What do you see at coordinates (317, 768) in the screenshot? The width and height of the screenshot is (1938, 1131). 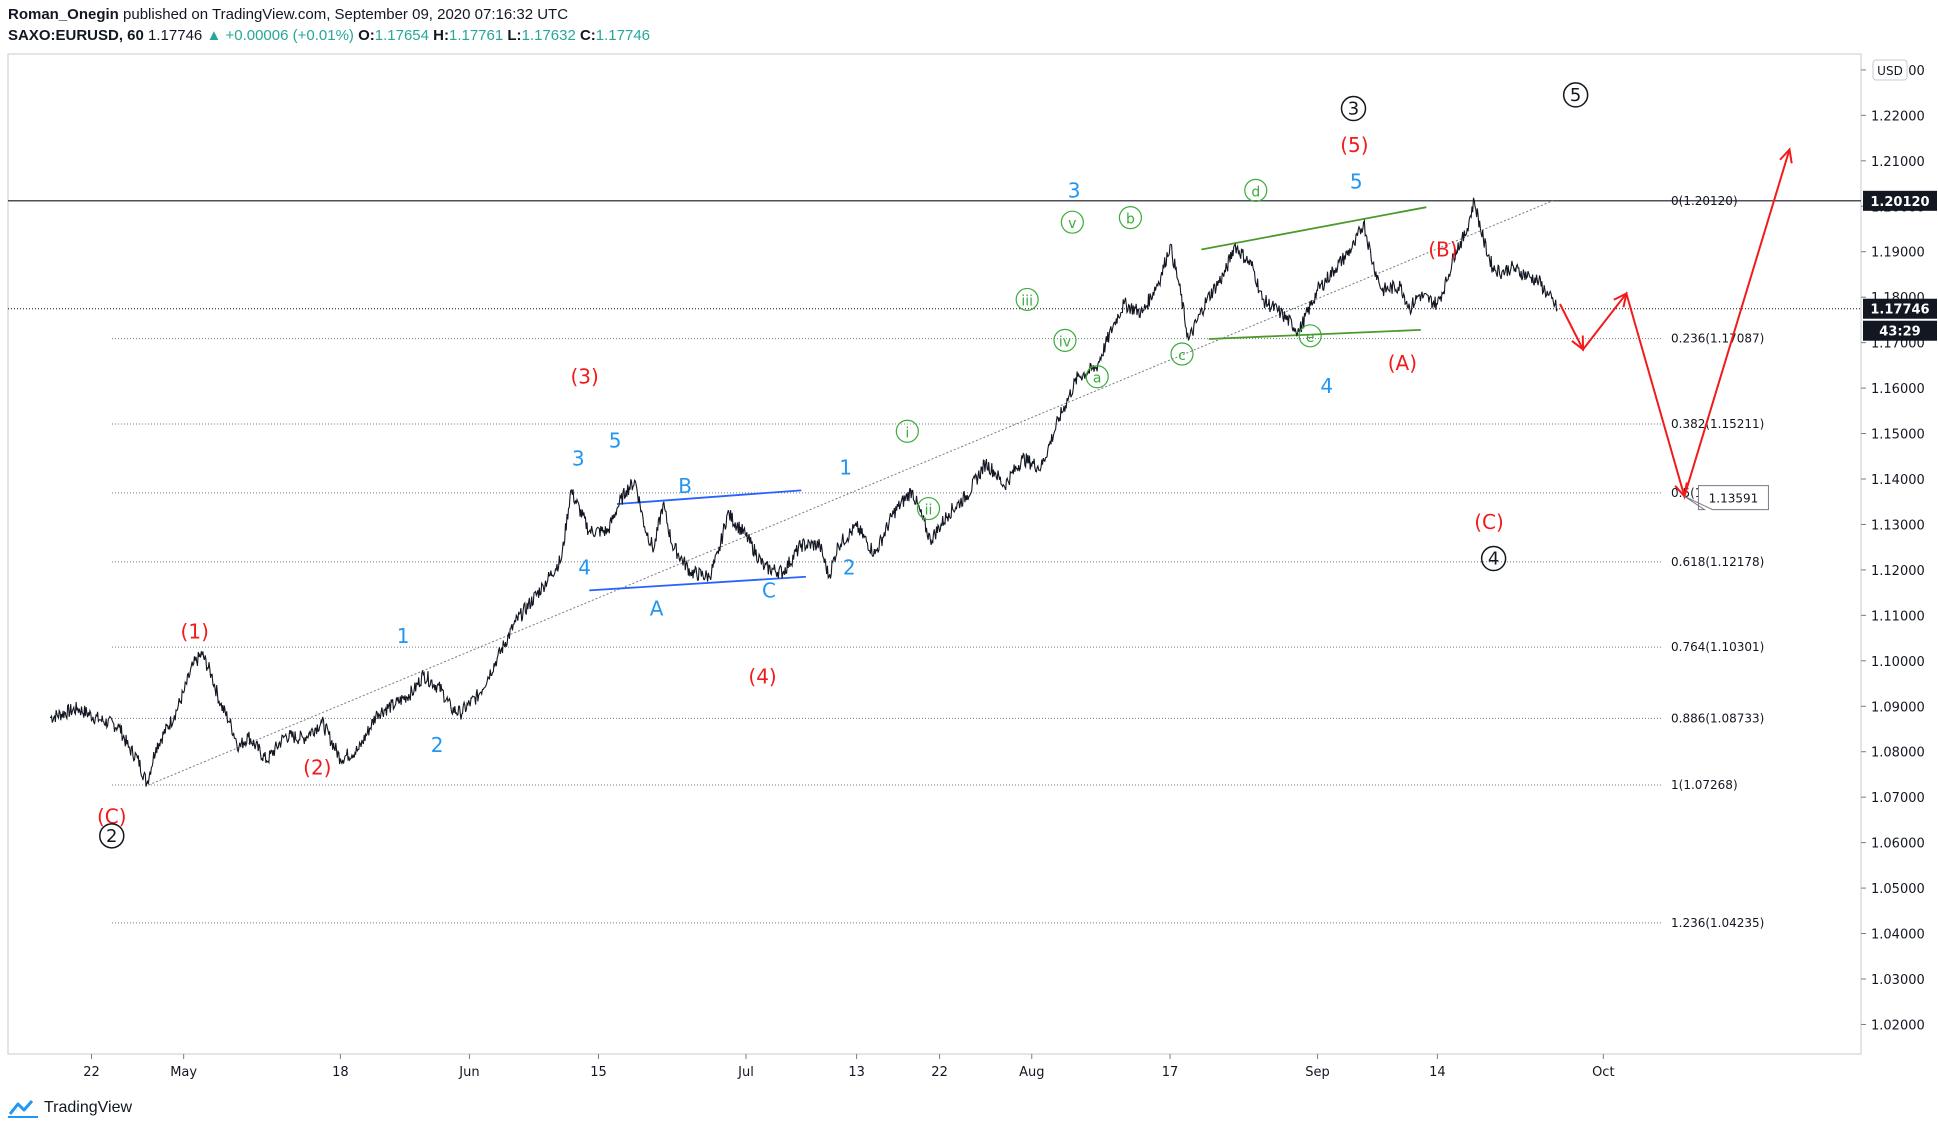 I see `wave-label: (2)` at bounding box center [317, 768].